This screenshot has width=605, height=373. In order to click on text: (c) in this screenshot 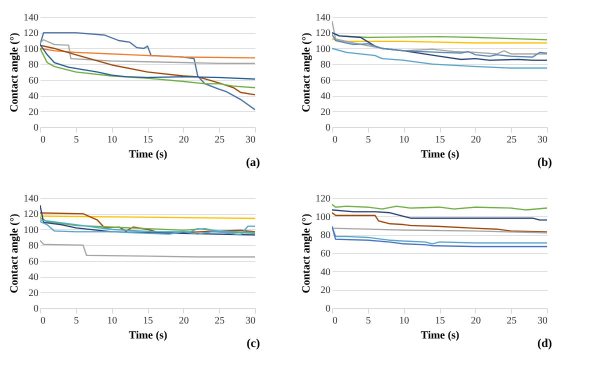, I will do `click(253, 343)`.